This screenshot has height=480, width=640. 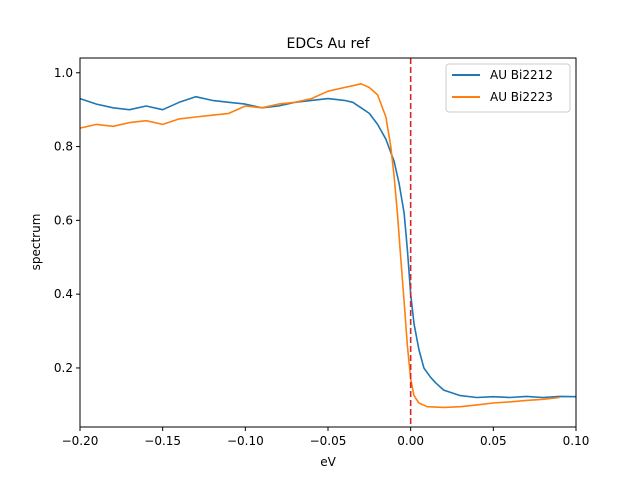 What do you see at coordinates (63, 294) in the screenshot?
I see `y-tick-label: 0.4` at bounding box center [63, 294].